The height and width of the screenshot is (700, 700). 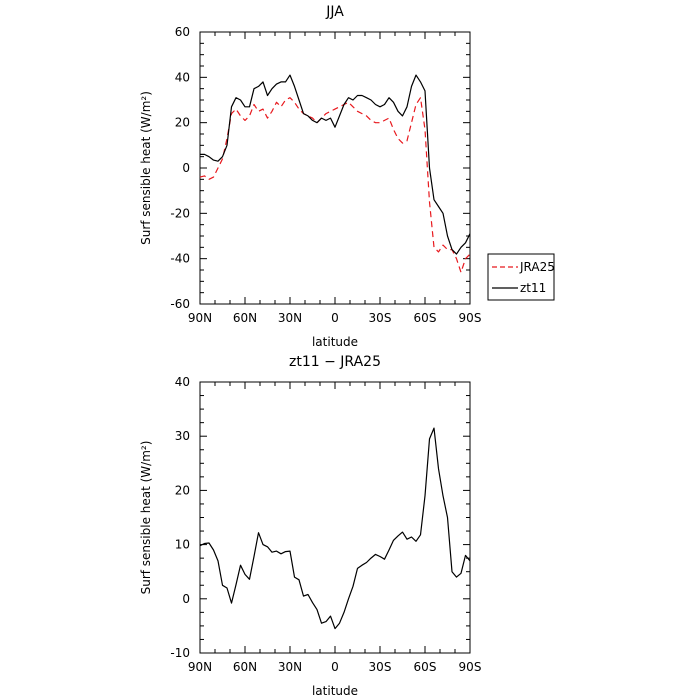 What do you see at coordinates (182, 32) in the screenshot?
I see `y-tick-label: 60` at bounding box center [182, 32].